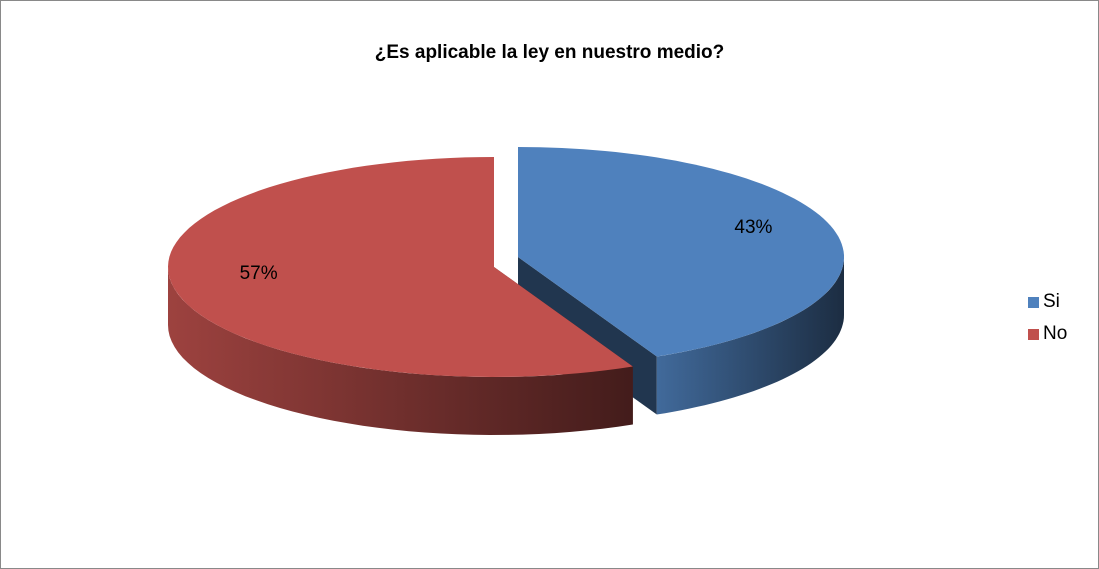 This screenshot has height=569, width=1099. I want to click on legend-label-no: No, so click(1055, 333).